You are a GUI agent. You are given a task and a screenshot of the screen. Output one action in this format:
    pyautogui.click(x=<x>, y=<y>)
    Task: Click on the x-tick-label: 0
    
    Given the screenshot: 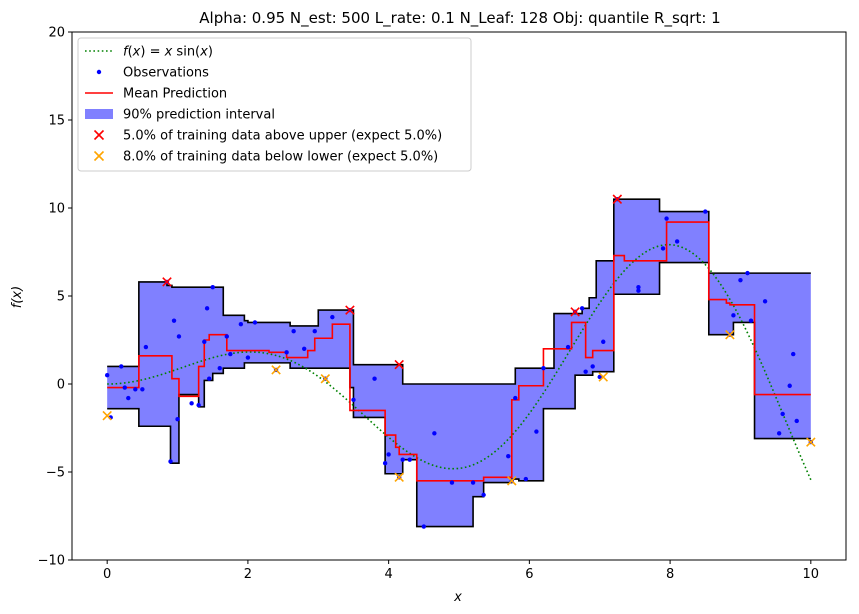 What is the action you would take?
    pyautogui.click(x=107, y=574)
    